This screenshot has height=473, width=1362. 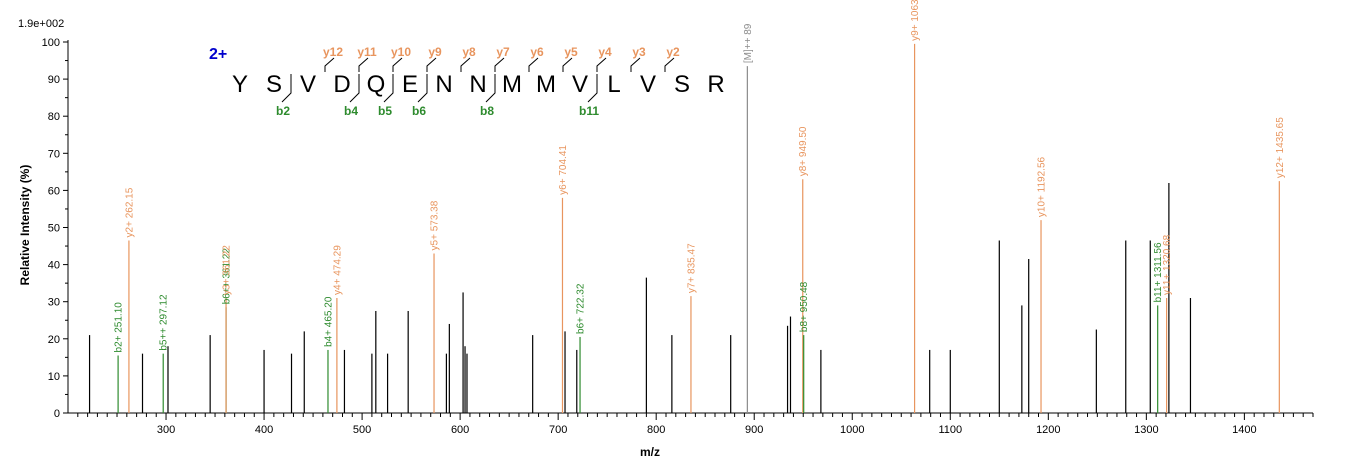 What do you see at coordinates (558, 430) in the screenshot?
I see `x-tick-label: 700` at bounding box center [558, 430].